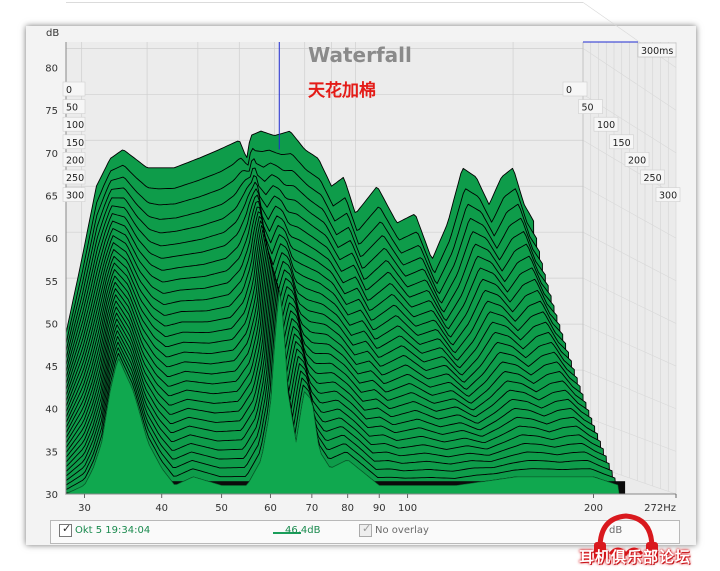 The image size is (720, 571). I want to click on y-tick-label: 40, so click(51, 410).